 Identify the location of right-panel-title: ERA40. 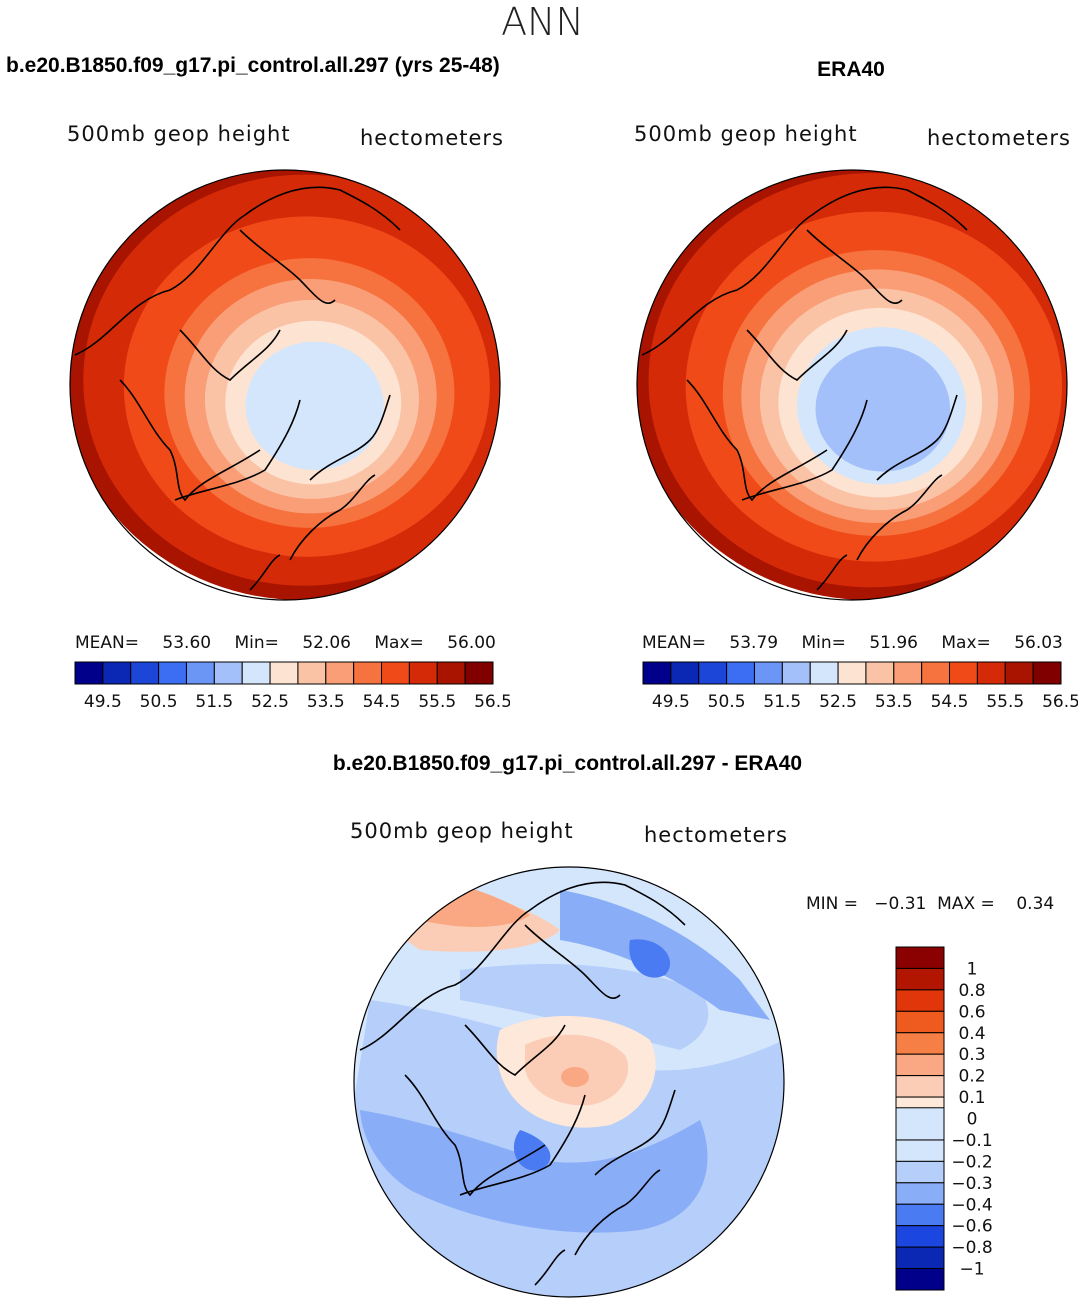
(851, 69).